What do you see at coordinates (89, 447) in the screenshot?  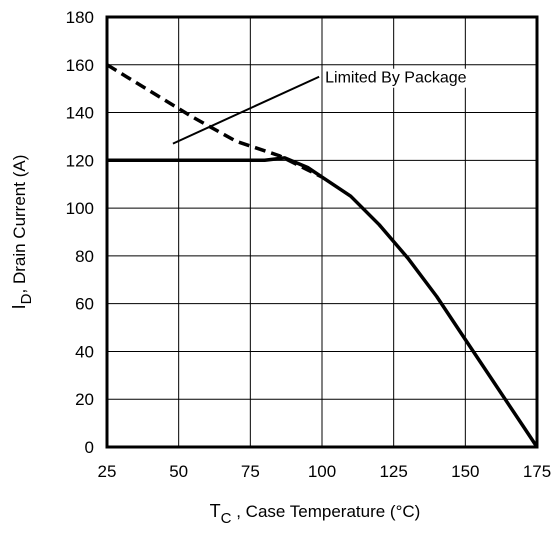 I see `y-tick-label: 0` at bounding box center [89, 447].